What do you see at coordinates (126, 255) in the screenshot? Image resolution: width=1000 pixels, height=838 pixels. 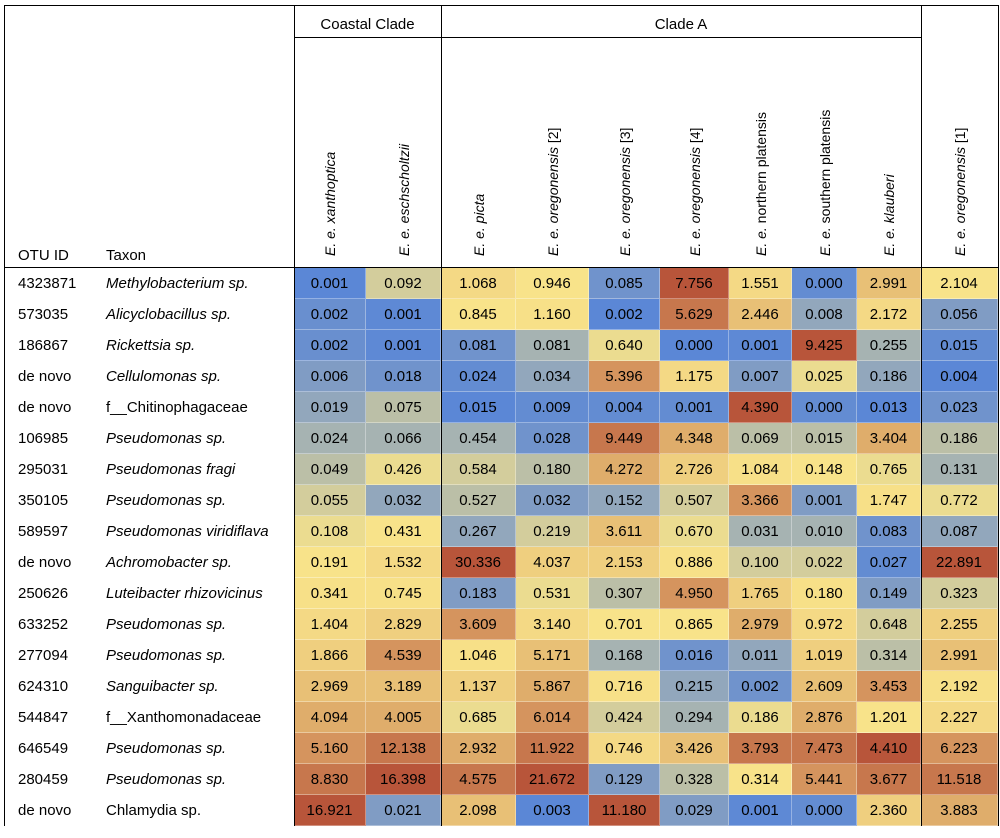 I see `taxon-header: Taxon` at bounding box center [126, 255].